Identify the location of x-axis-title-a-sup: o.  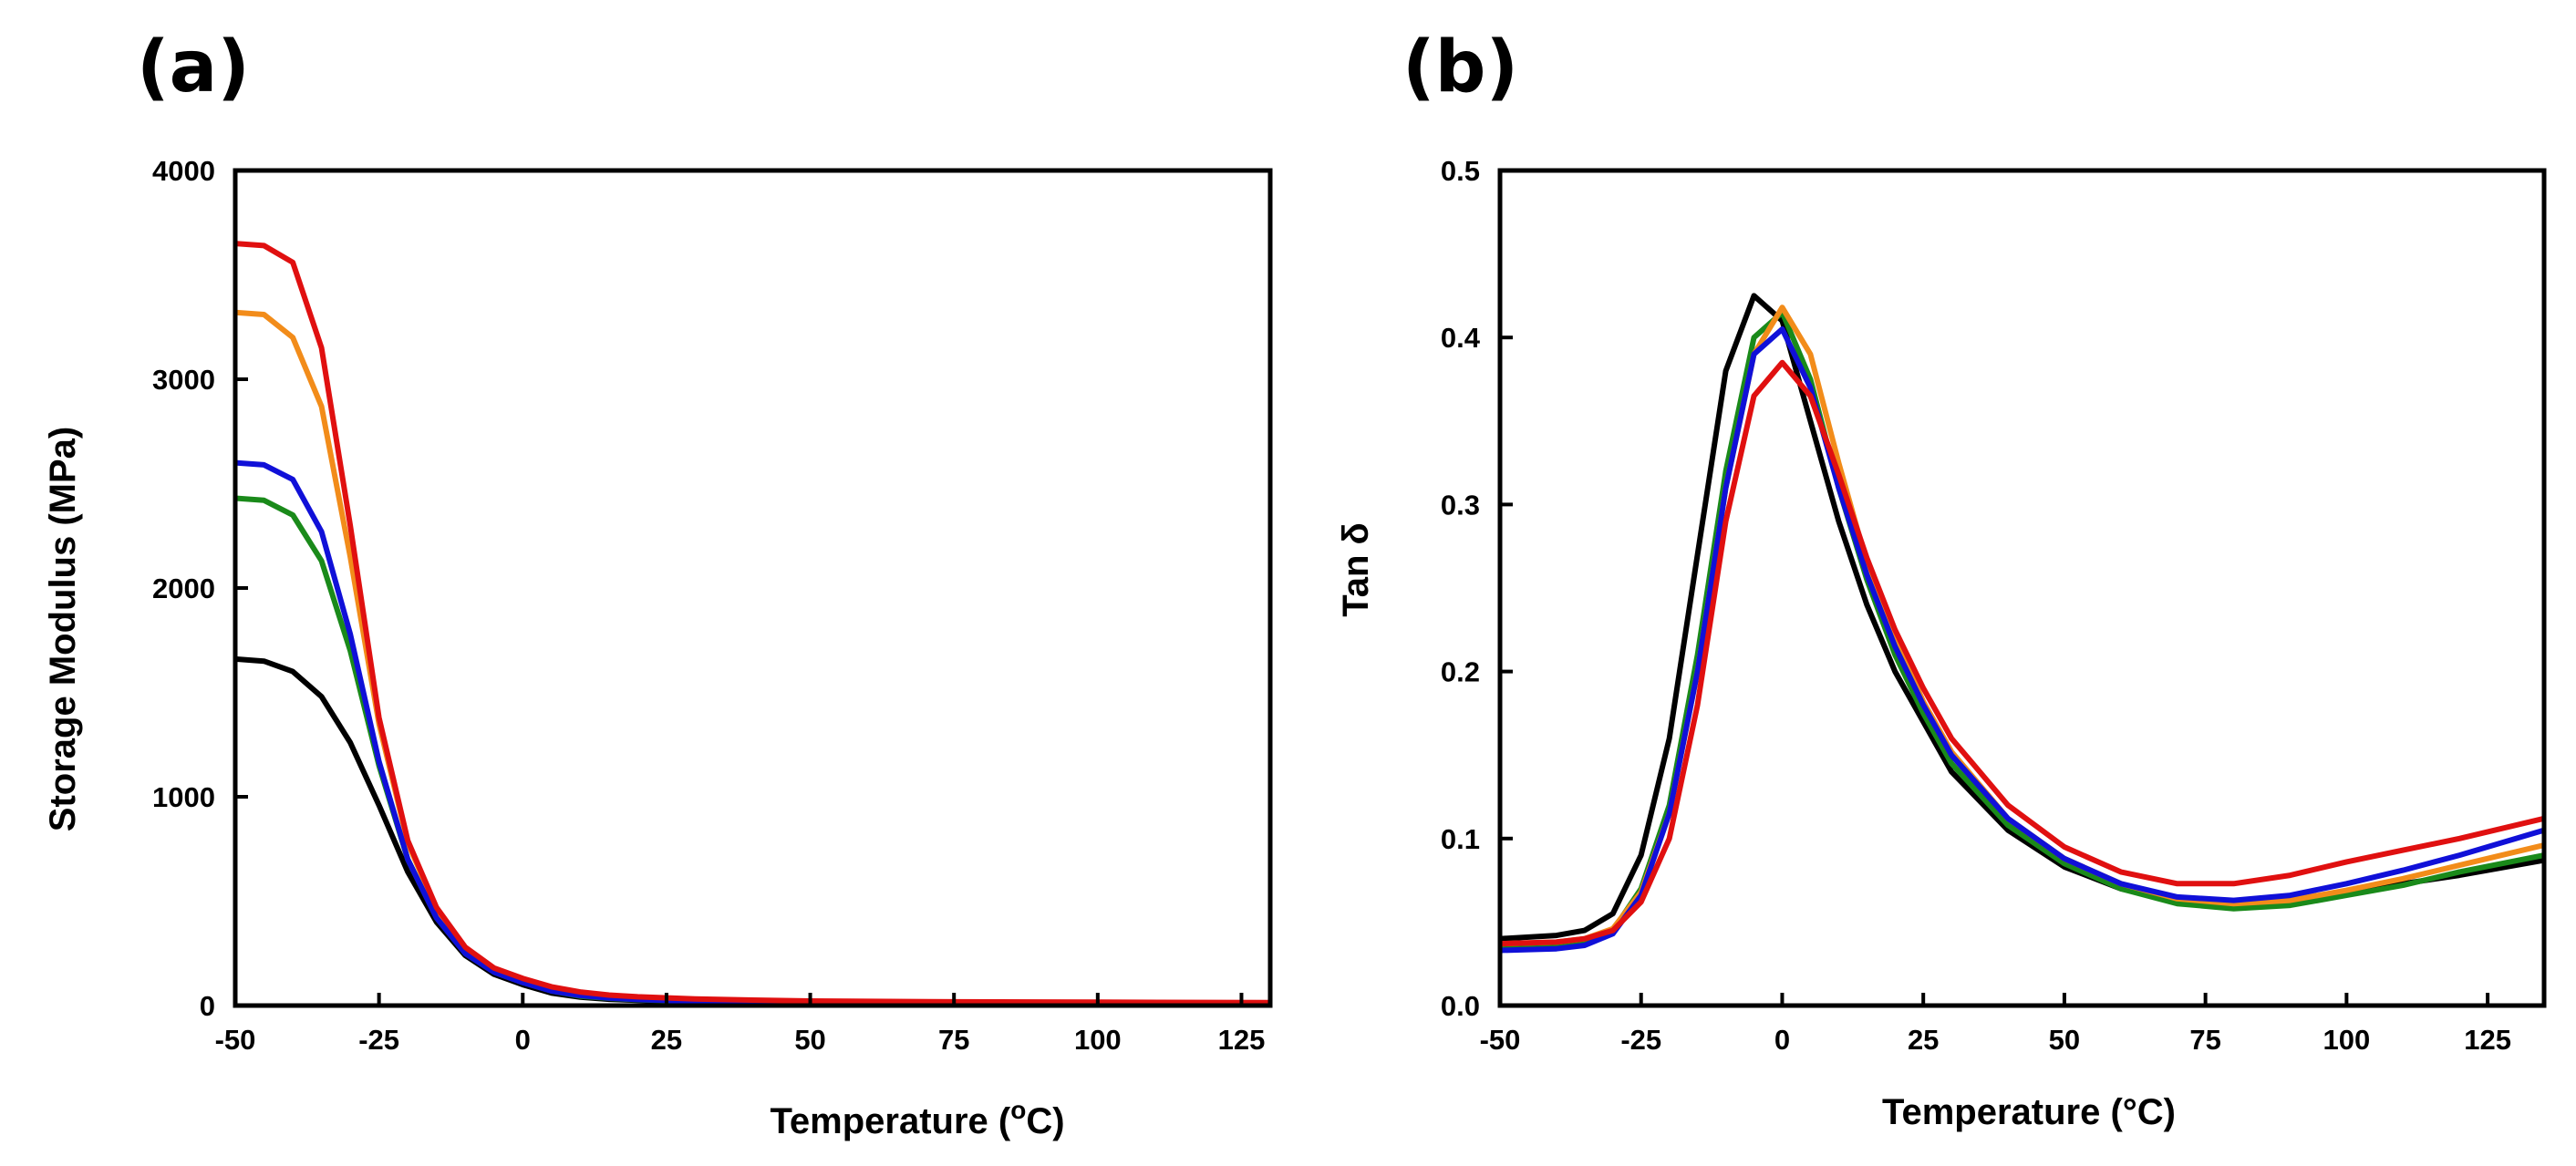
(1018, 1110).